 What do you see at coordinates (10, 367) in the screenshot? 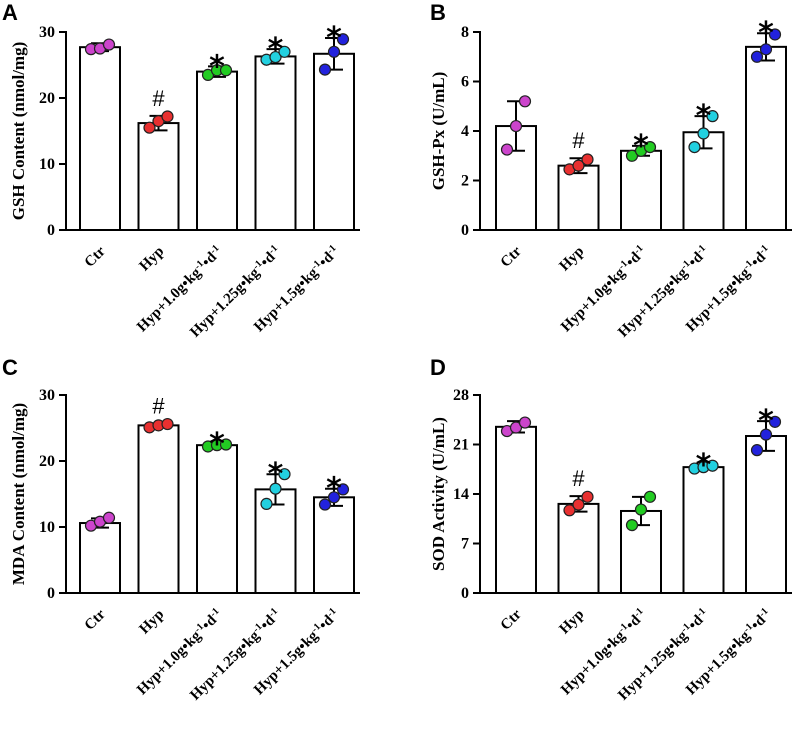
I see `panel-letter: C` at bounding box center [10, 367].